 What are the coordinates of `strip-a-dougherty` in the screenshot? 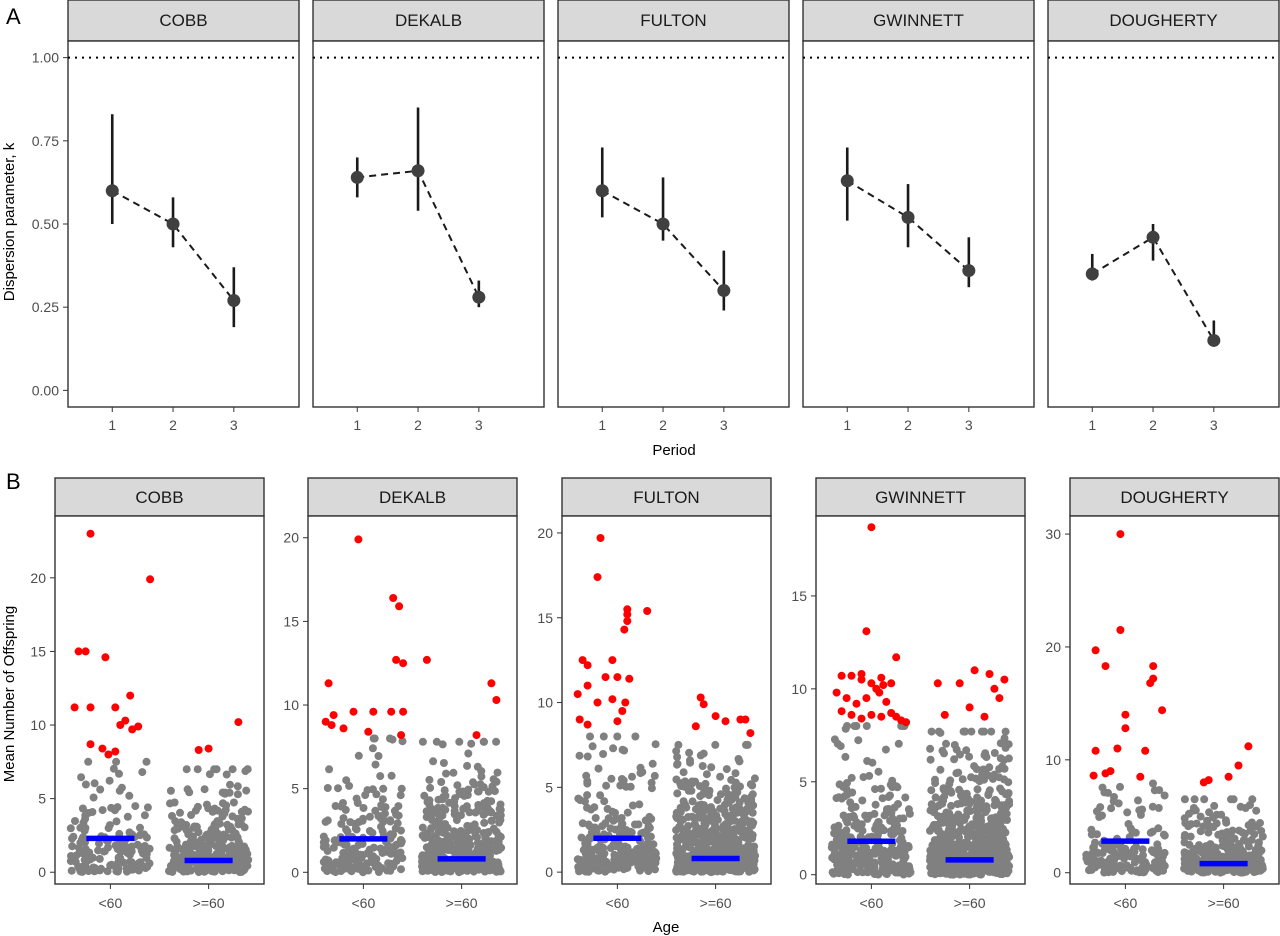 It's located at (1163, 21).